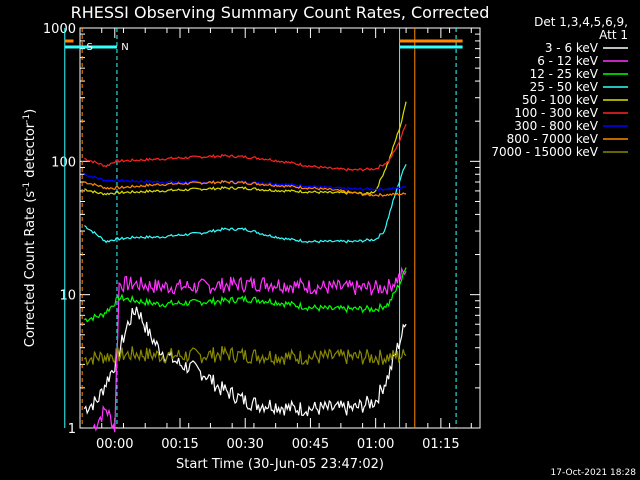  What do you see at coordinates (375, 444) in the screenshot?
I see `x-tick-label: 01:00` at bounding box center [375, 444].